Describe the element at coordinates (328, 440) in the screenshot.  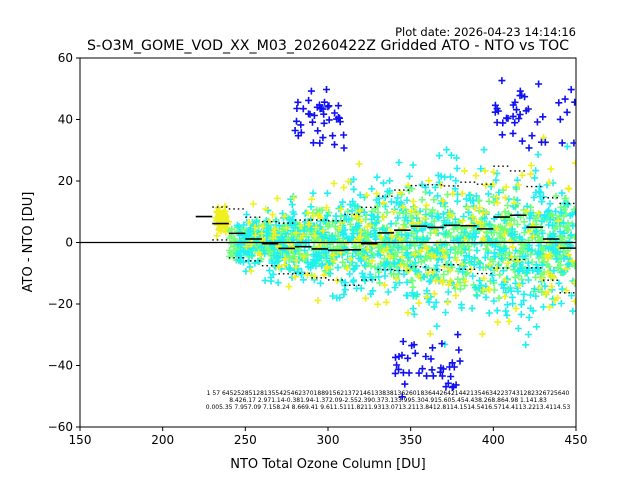
I see `x-tick-label: 300` at that location.